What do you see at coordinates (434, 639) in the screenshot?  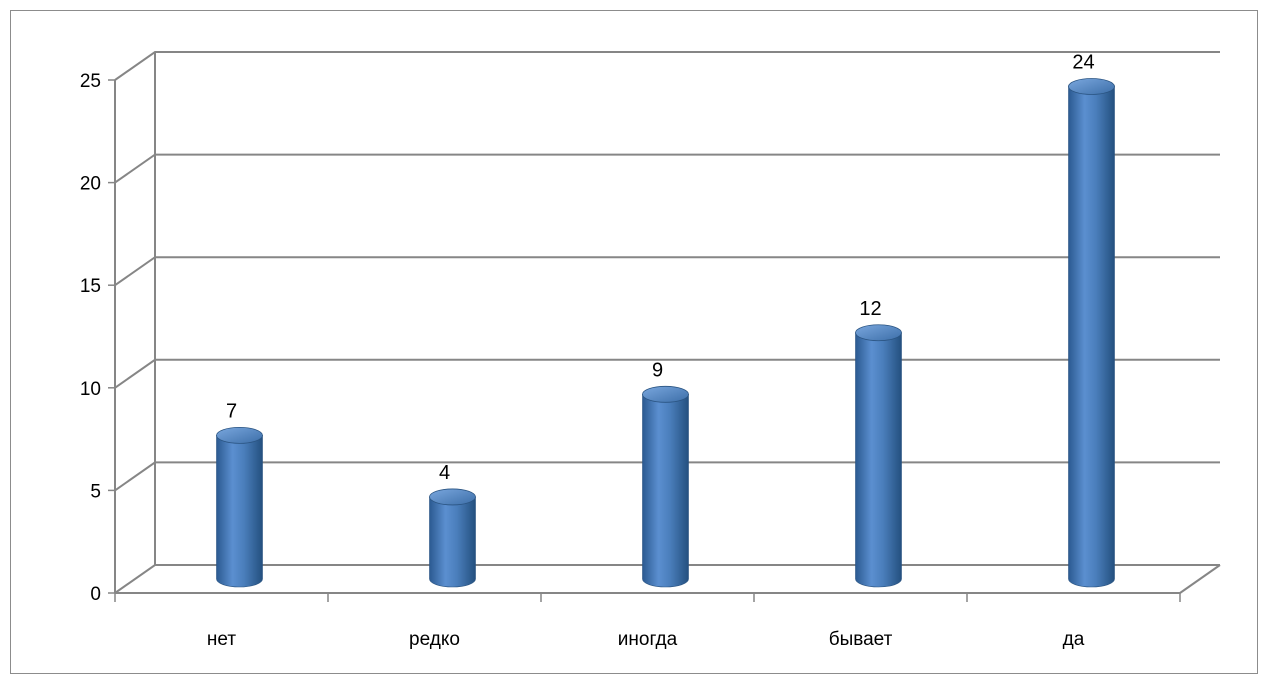 I see `x-category-label: редко` at bounding box center [434, 639].